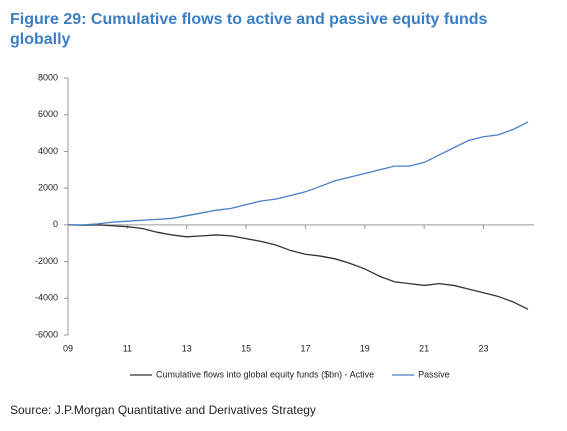 Image resolution: width=567 pixels, height=431 pixels. Describe the element at coordinates (48, 77) in the screenshot. I see `y-tick-label: 8000` at that location.